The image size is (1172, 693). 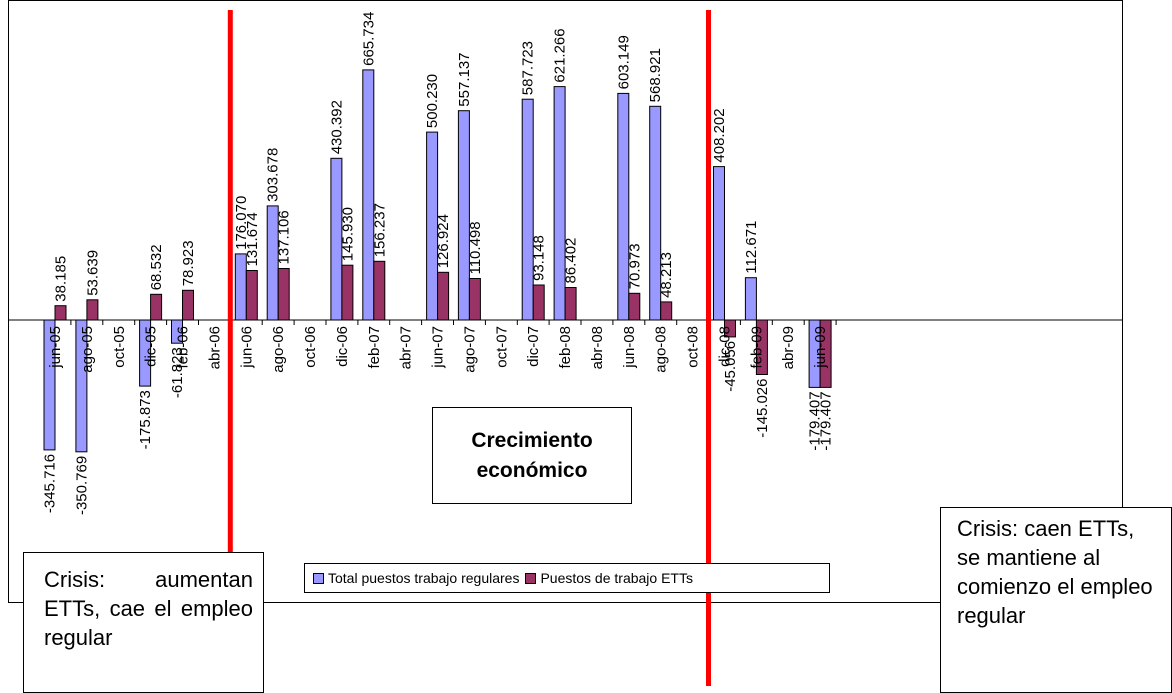 What do you see at coordinates (629, 347) in the screenshot?
I see `tick-label-jun-08: jun-08` at bounding box center [629, 347].